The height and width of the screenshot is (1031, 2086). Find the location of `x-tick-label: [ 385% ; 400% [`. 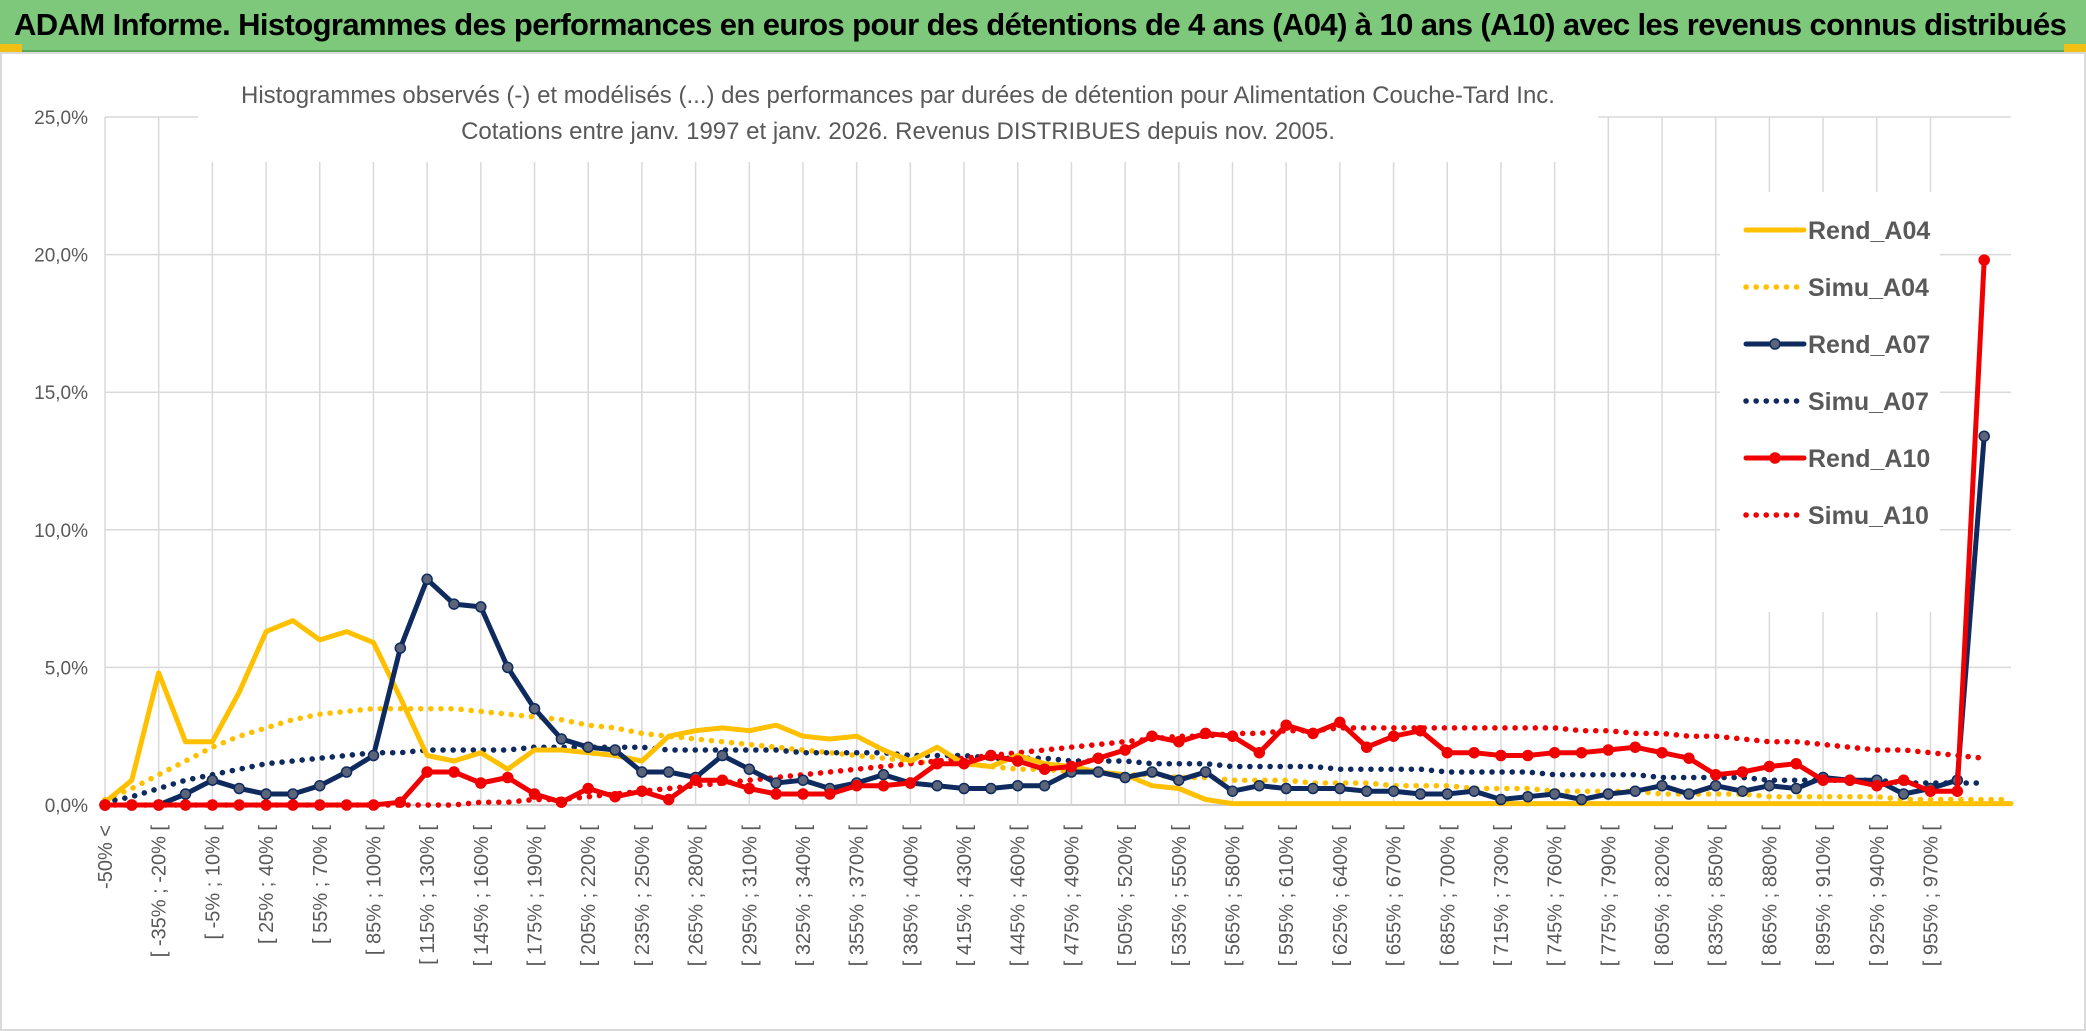

x-tick-label: [ 385% ; 400% [ is located at coordinates (911, 896).